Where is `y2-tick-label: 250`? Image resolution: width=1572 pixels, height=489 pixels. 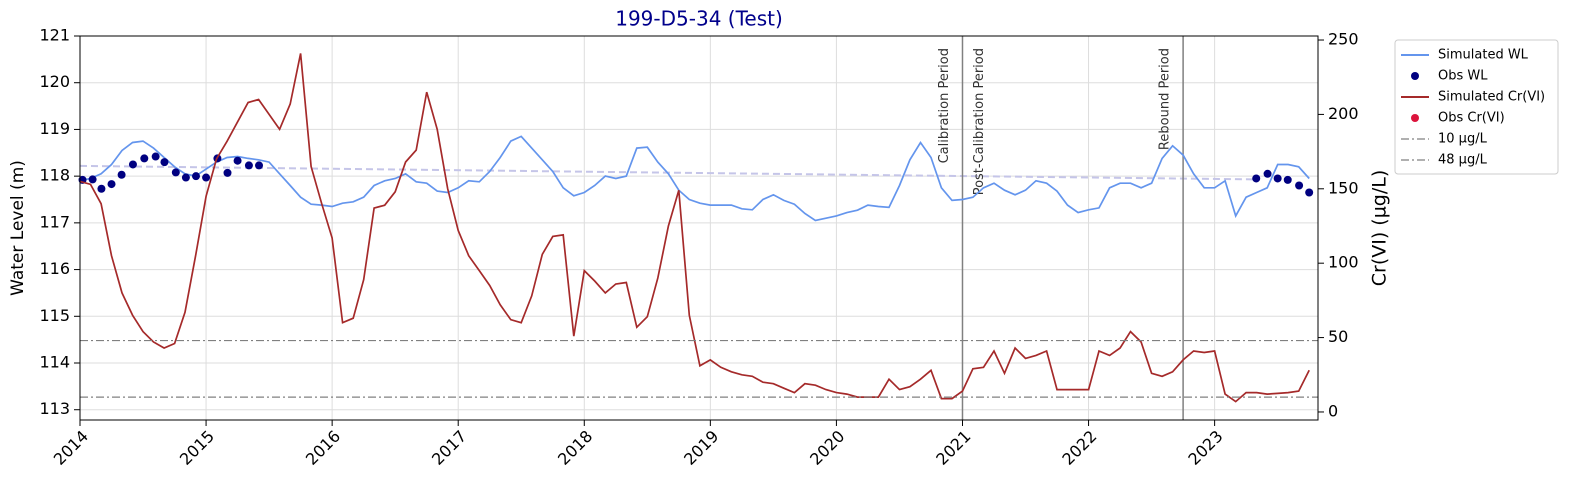
y2-tick-label: 250 is located at coordinates (1343, 39).